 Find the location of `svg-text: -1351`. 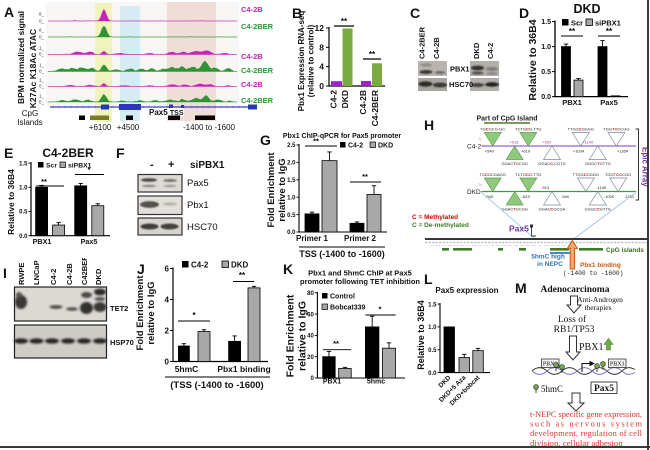

svg-text: -1351 is located at coordinates (629, 196).